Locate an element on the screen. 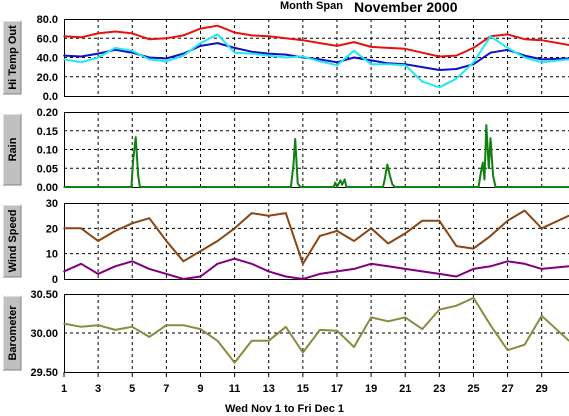  span-label: Month Span is located at coordinates (311, 6).